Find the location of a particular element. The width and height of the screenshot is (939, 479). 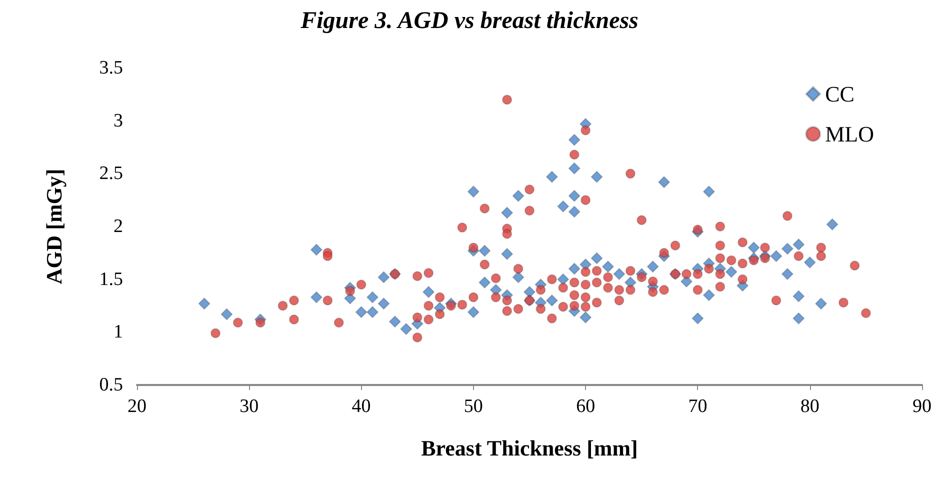

x-tick-label: 20 is located at coordinates (137, 406).